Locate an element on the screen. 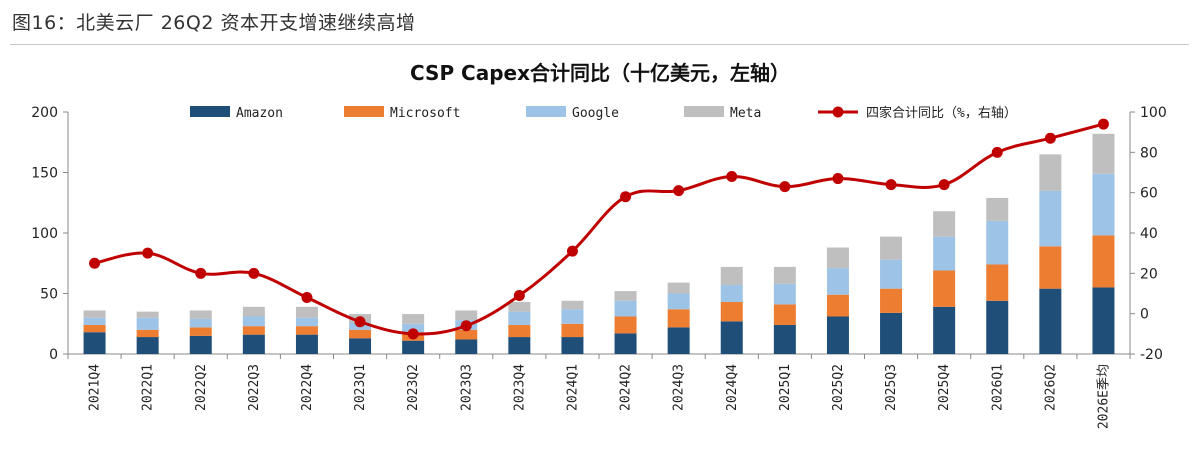 This screenshot has height=456, width=1199. title-divider is located at coordinates (599, 44).